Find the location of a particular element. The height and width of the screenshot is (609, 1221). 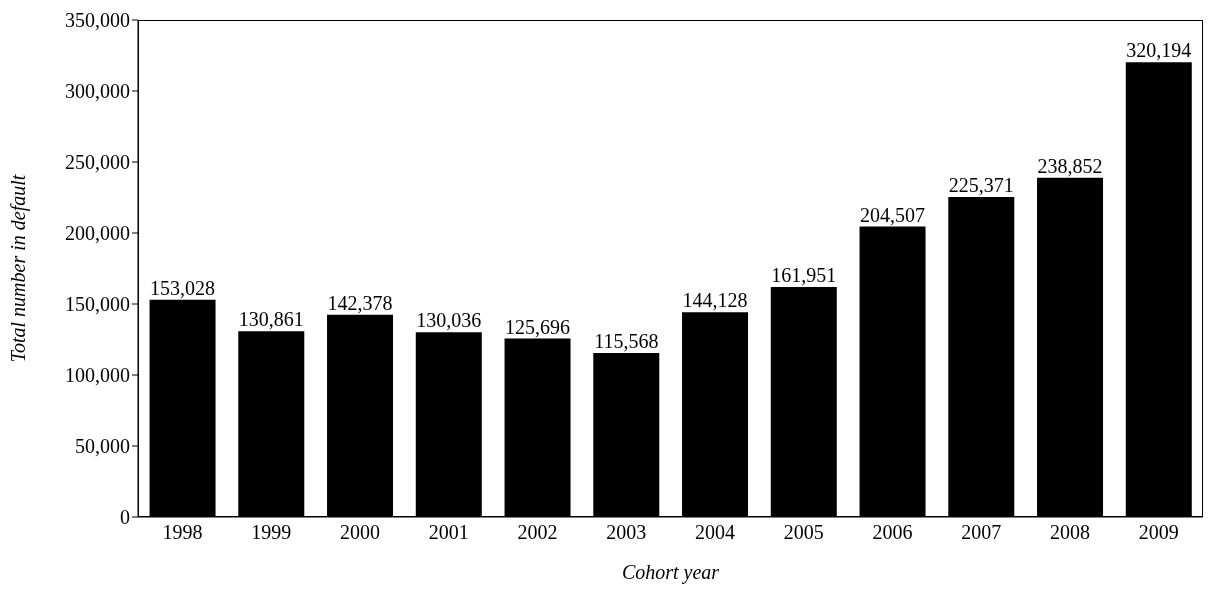

x-tick-label: 2001 is located at coordinates (448, 532).